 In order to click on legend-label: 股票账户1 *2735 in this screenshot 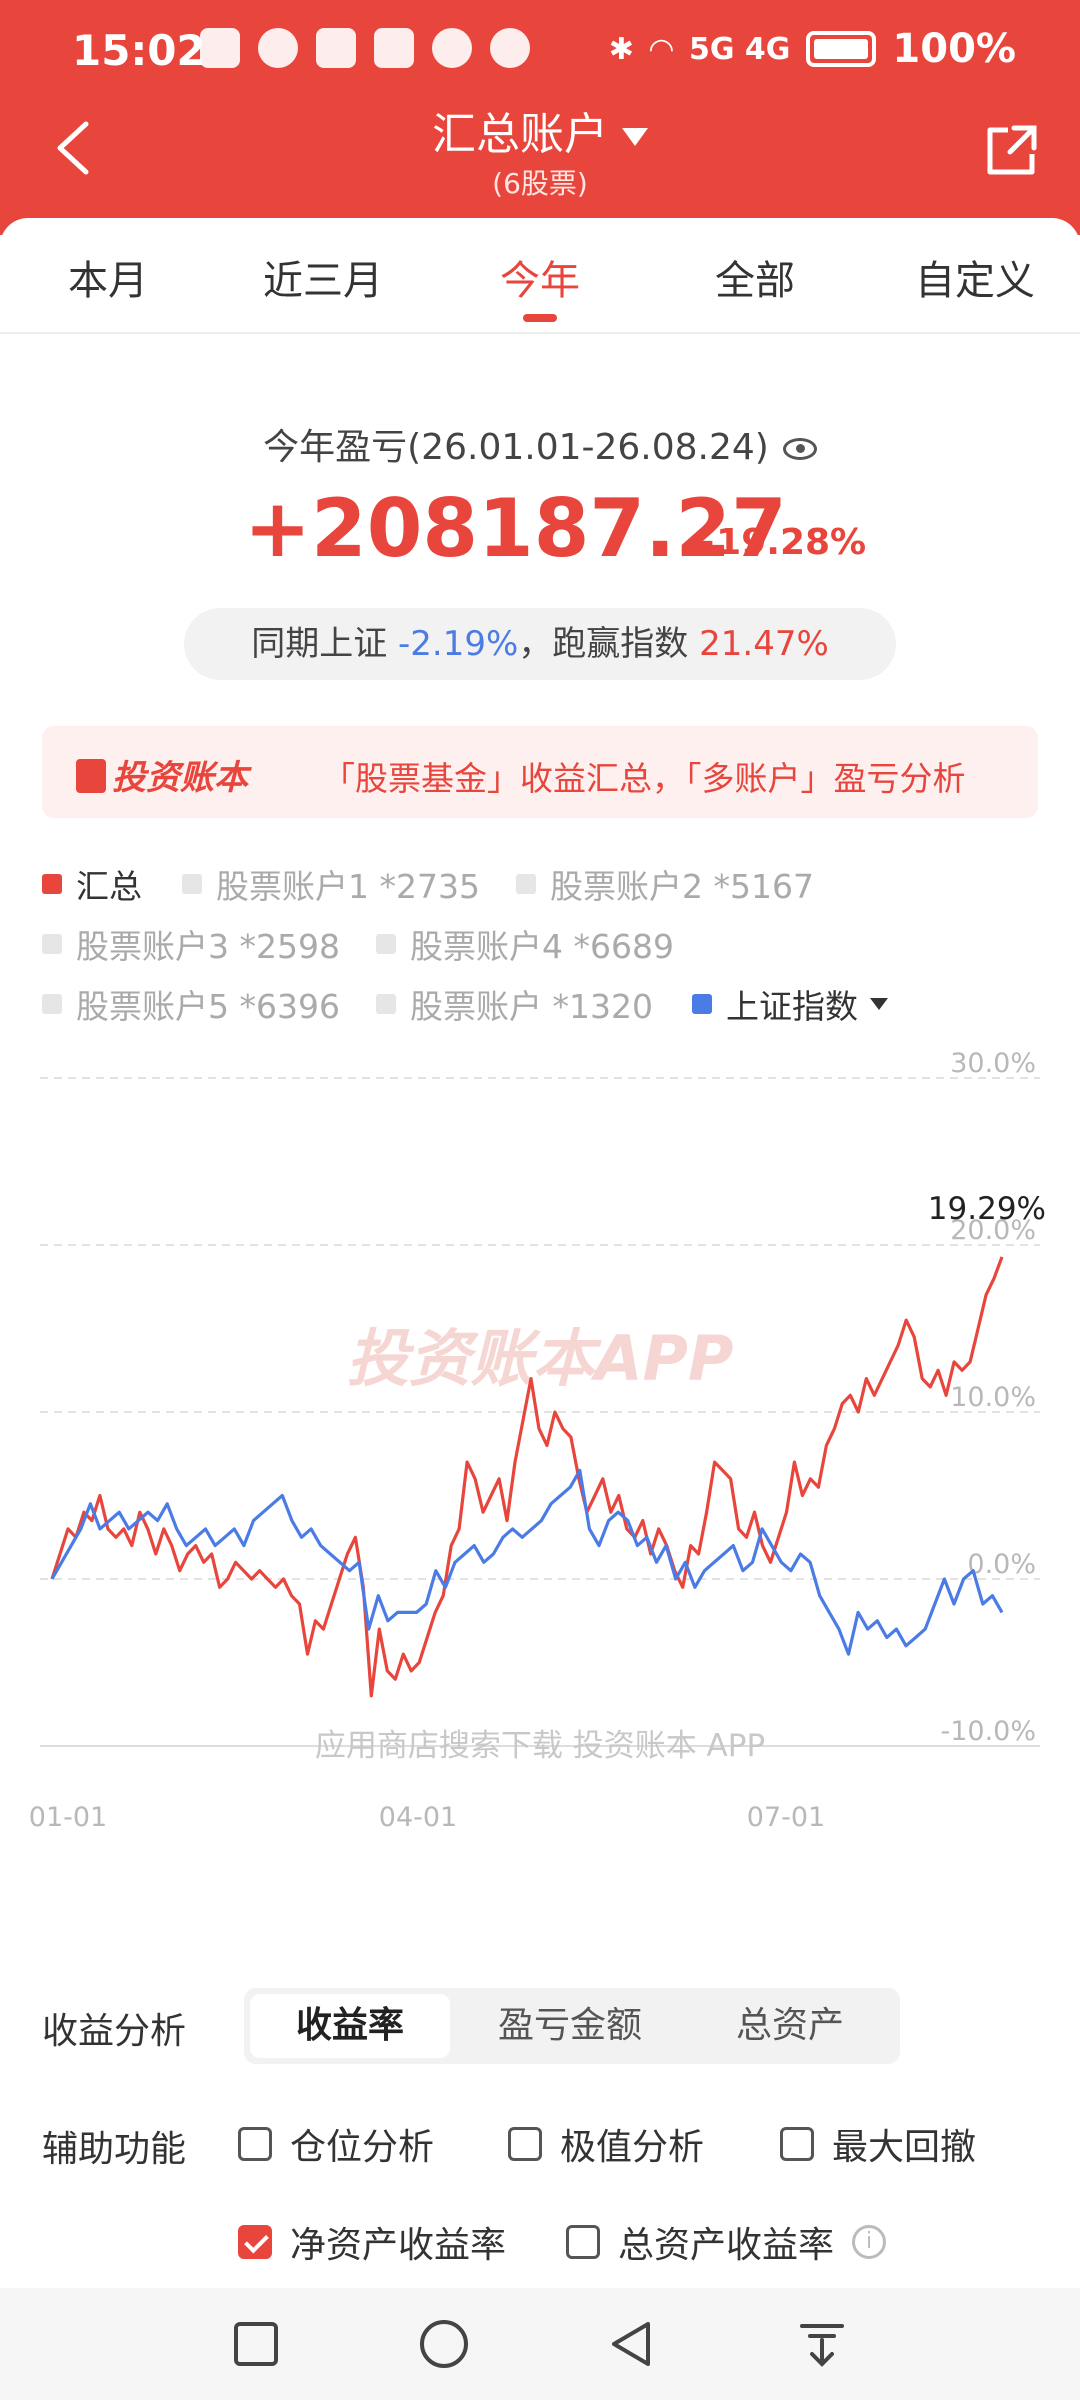, I will do `click(348, 886)`.